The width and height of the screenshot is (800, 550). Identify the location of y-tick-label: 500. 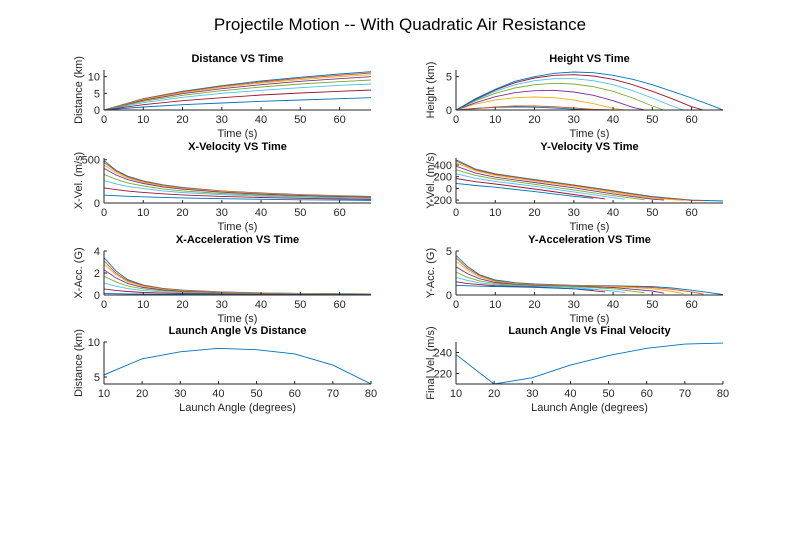
(91, 161).